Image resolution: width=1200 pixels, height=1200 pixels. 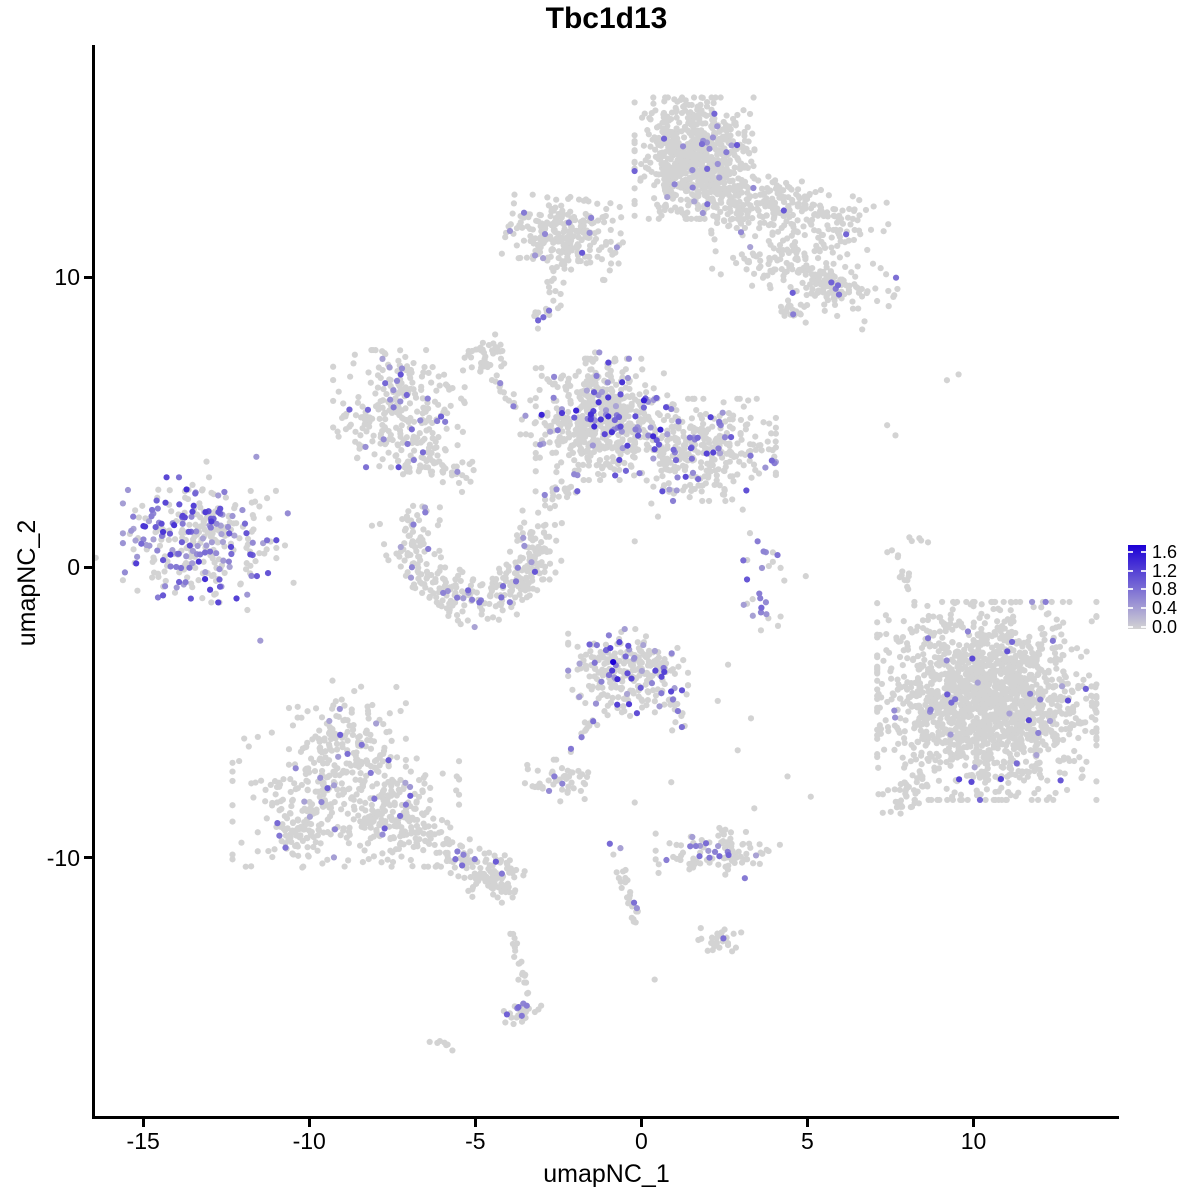 What do you see at coordinates (93, 582) in the screenshot?
I see `y-axis-line` at bounding box center [93, 582].